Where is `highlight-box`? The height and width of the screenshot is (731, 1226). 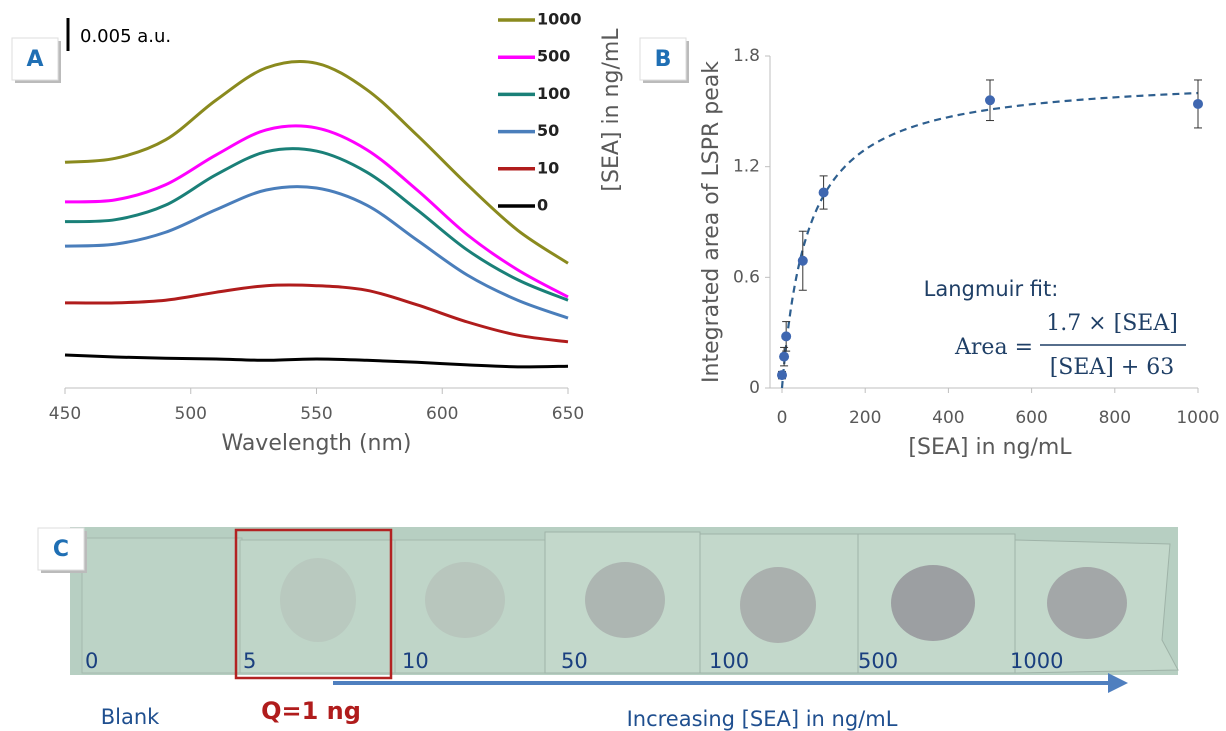 highlight-box is located at coordinates (313, 604).